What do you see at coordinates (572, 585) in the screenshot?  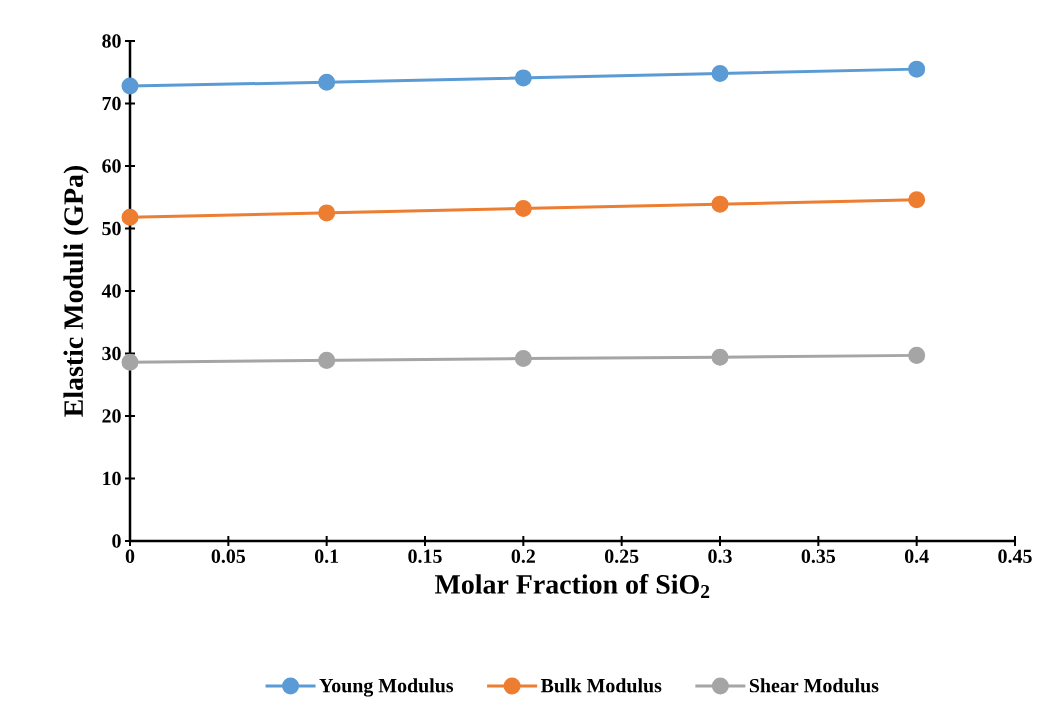 I see `x-axis-title: Molar Fraction of SiO$_{2}$` at bounding box center [572, 585].